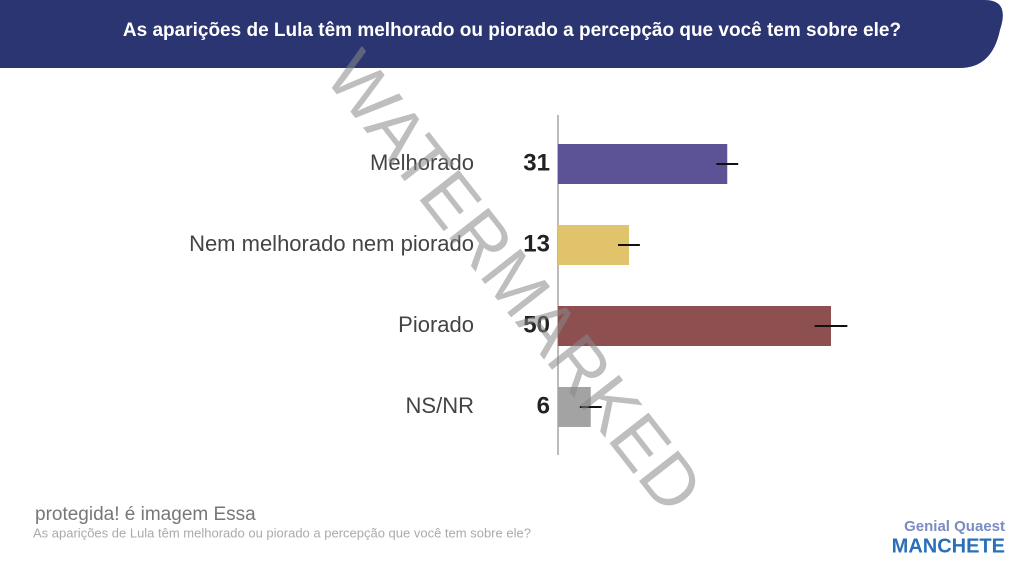  Describe the element at coordinates (536, 324) in the screenshot. I see `value-label: 50` at that location.